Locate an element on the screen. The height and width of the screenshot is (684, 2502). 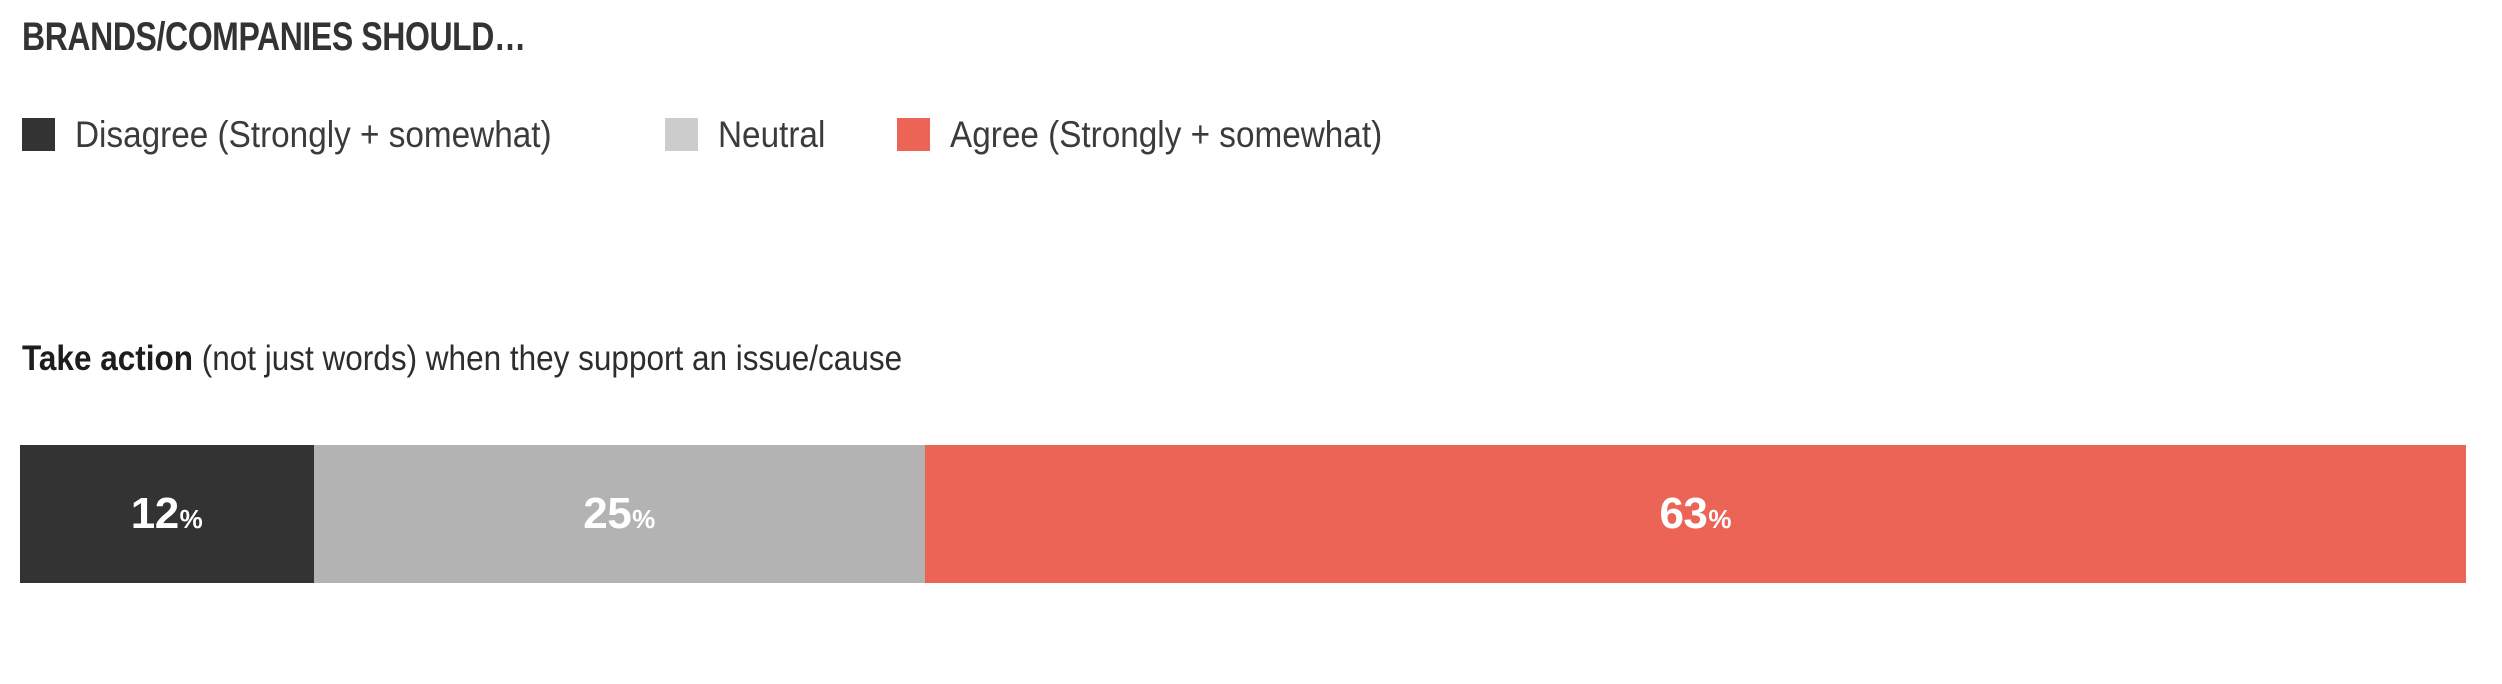
legend-swatch-agree-icon is located at coordinates (913, 134).